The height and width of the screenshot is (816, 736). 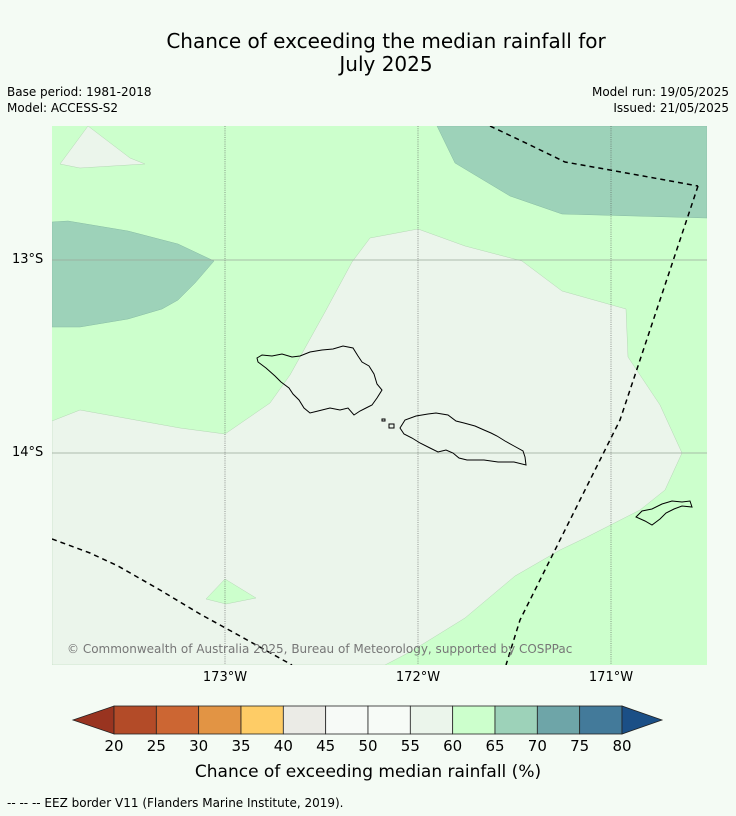 I want to click on colorbar-tick-label: 55, so click(x=410, y=746).